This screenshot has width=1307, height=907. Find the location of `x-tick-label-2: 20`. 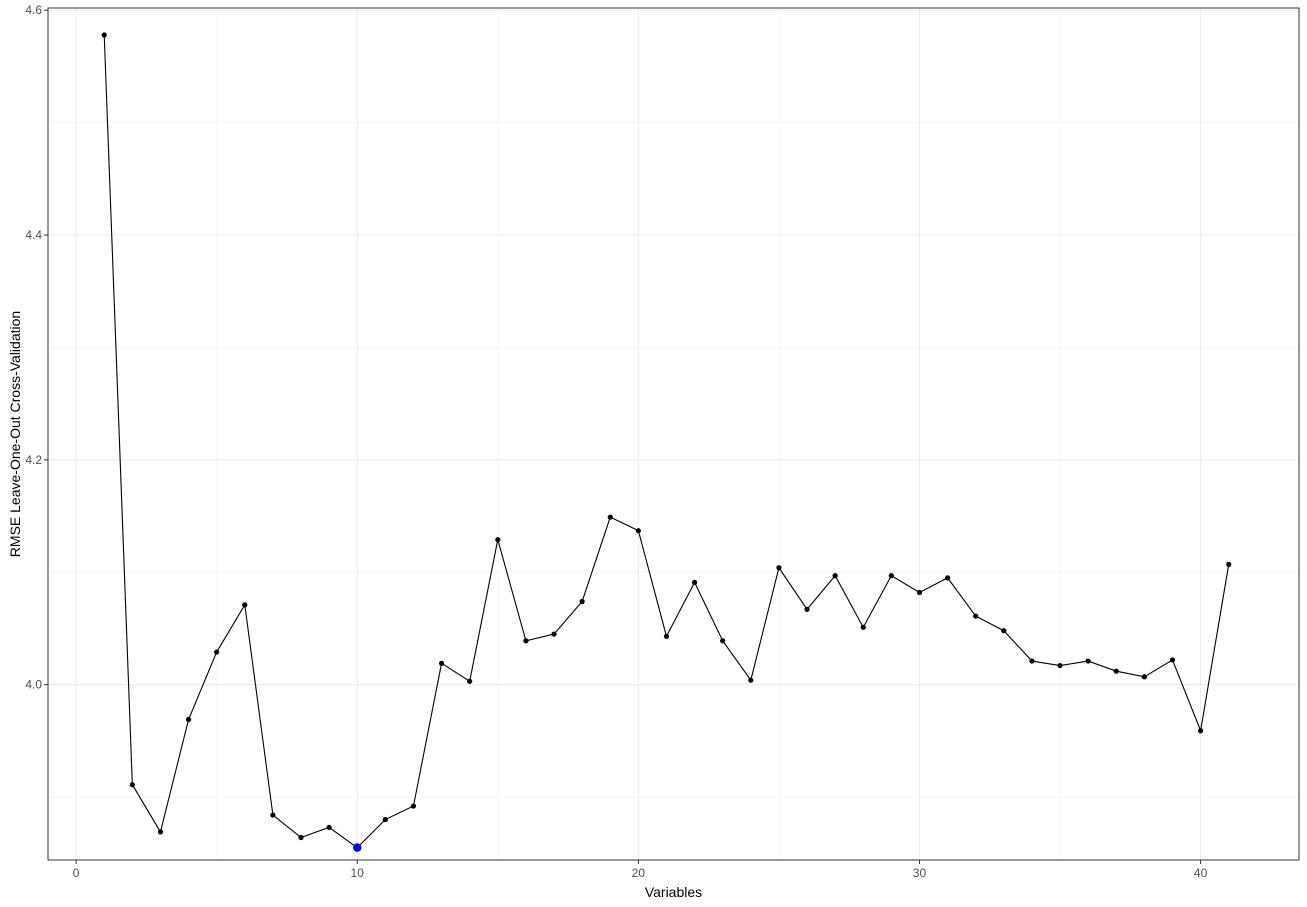

x-tick-label-2: 20 is located at coordinates (639, 873).